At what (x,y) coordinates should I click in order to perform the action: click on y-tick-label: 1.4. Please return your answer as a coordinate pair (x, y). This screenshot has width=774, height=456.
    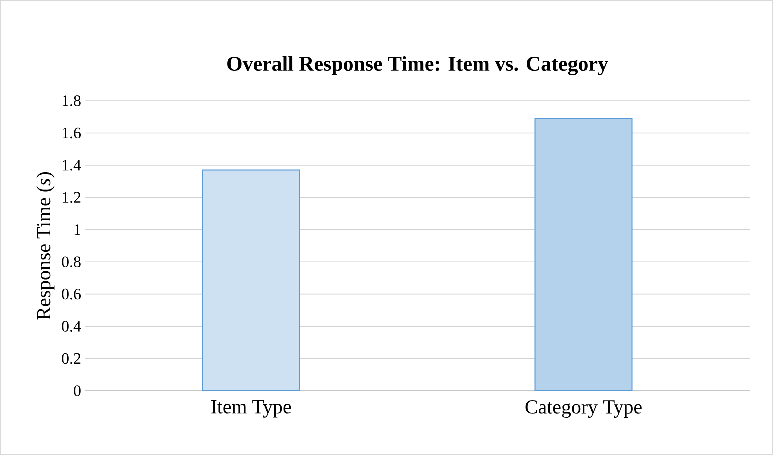
    Looking at the image, I should click on (72, 165).